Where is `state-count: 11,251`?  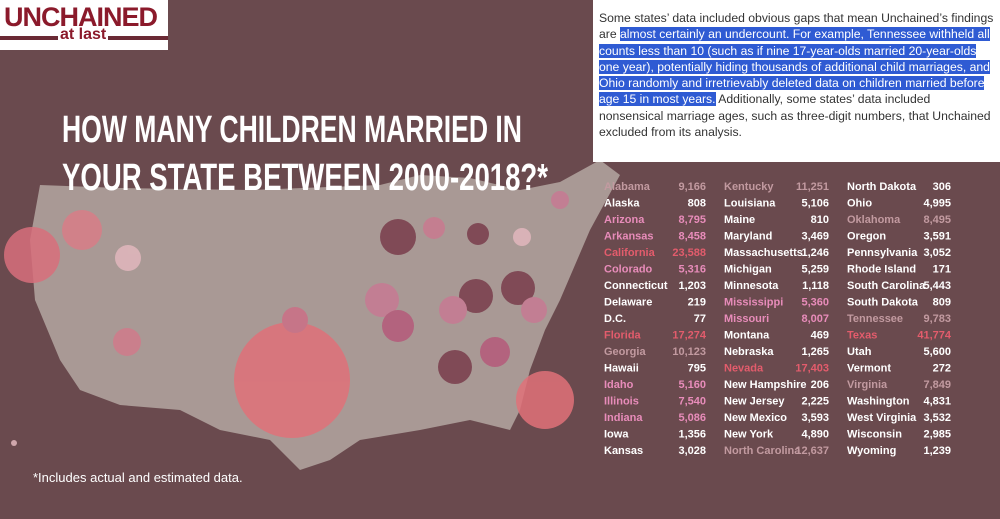
state-count: 11,251 is located at coordinates (812, 187).